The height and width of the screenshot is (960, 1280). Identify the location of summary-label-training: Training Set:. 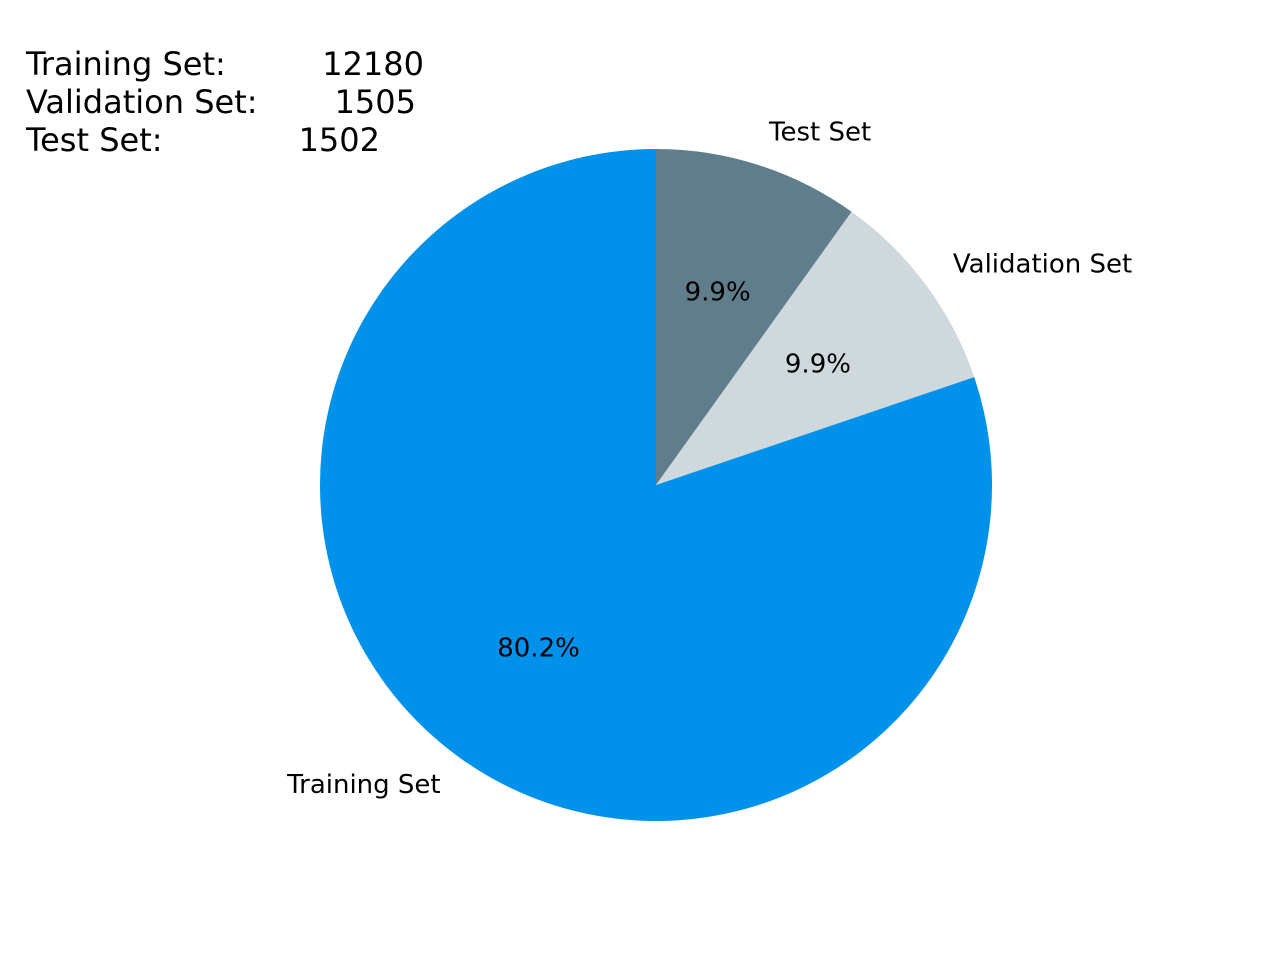
(126, 64).